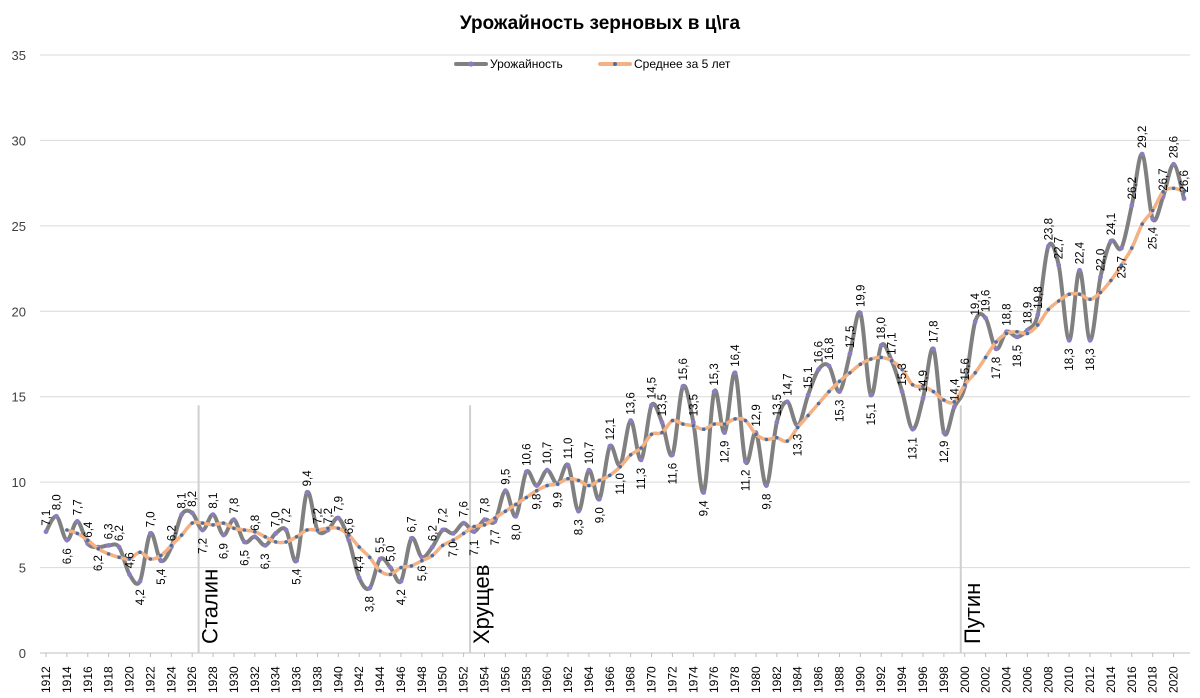  What do you see at coordinates (506, 477) in the screenshot?
I see `data-label: 9,5` at bounding box center [506, 477].